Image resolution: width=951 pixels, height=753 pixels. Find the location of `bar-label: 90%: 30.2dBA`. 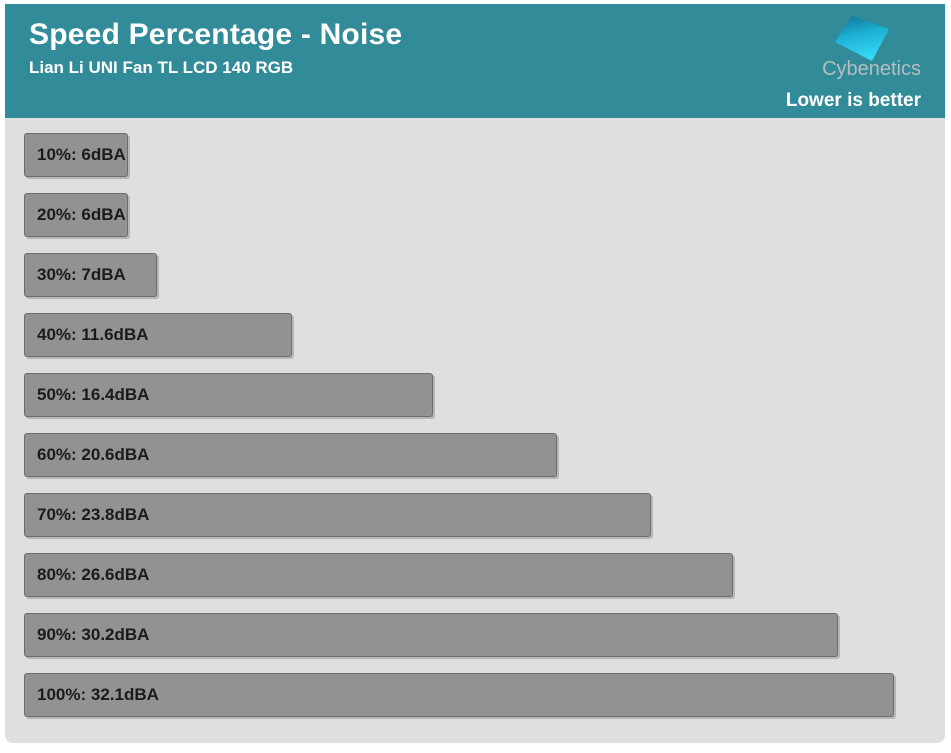

bar-label: 90%: 30.2dBA is located at coordinates (93, 634).